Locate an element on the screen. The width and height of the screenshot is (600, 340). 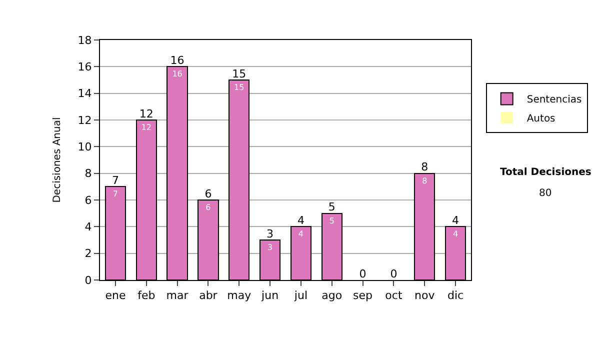
data-label: 3 is located at coordinates (270, 247).